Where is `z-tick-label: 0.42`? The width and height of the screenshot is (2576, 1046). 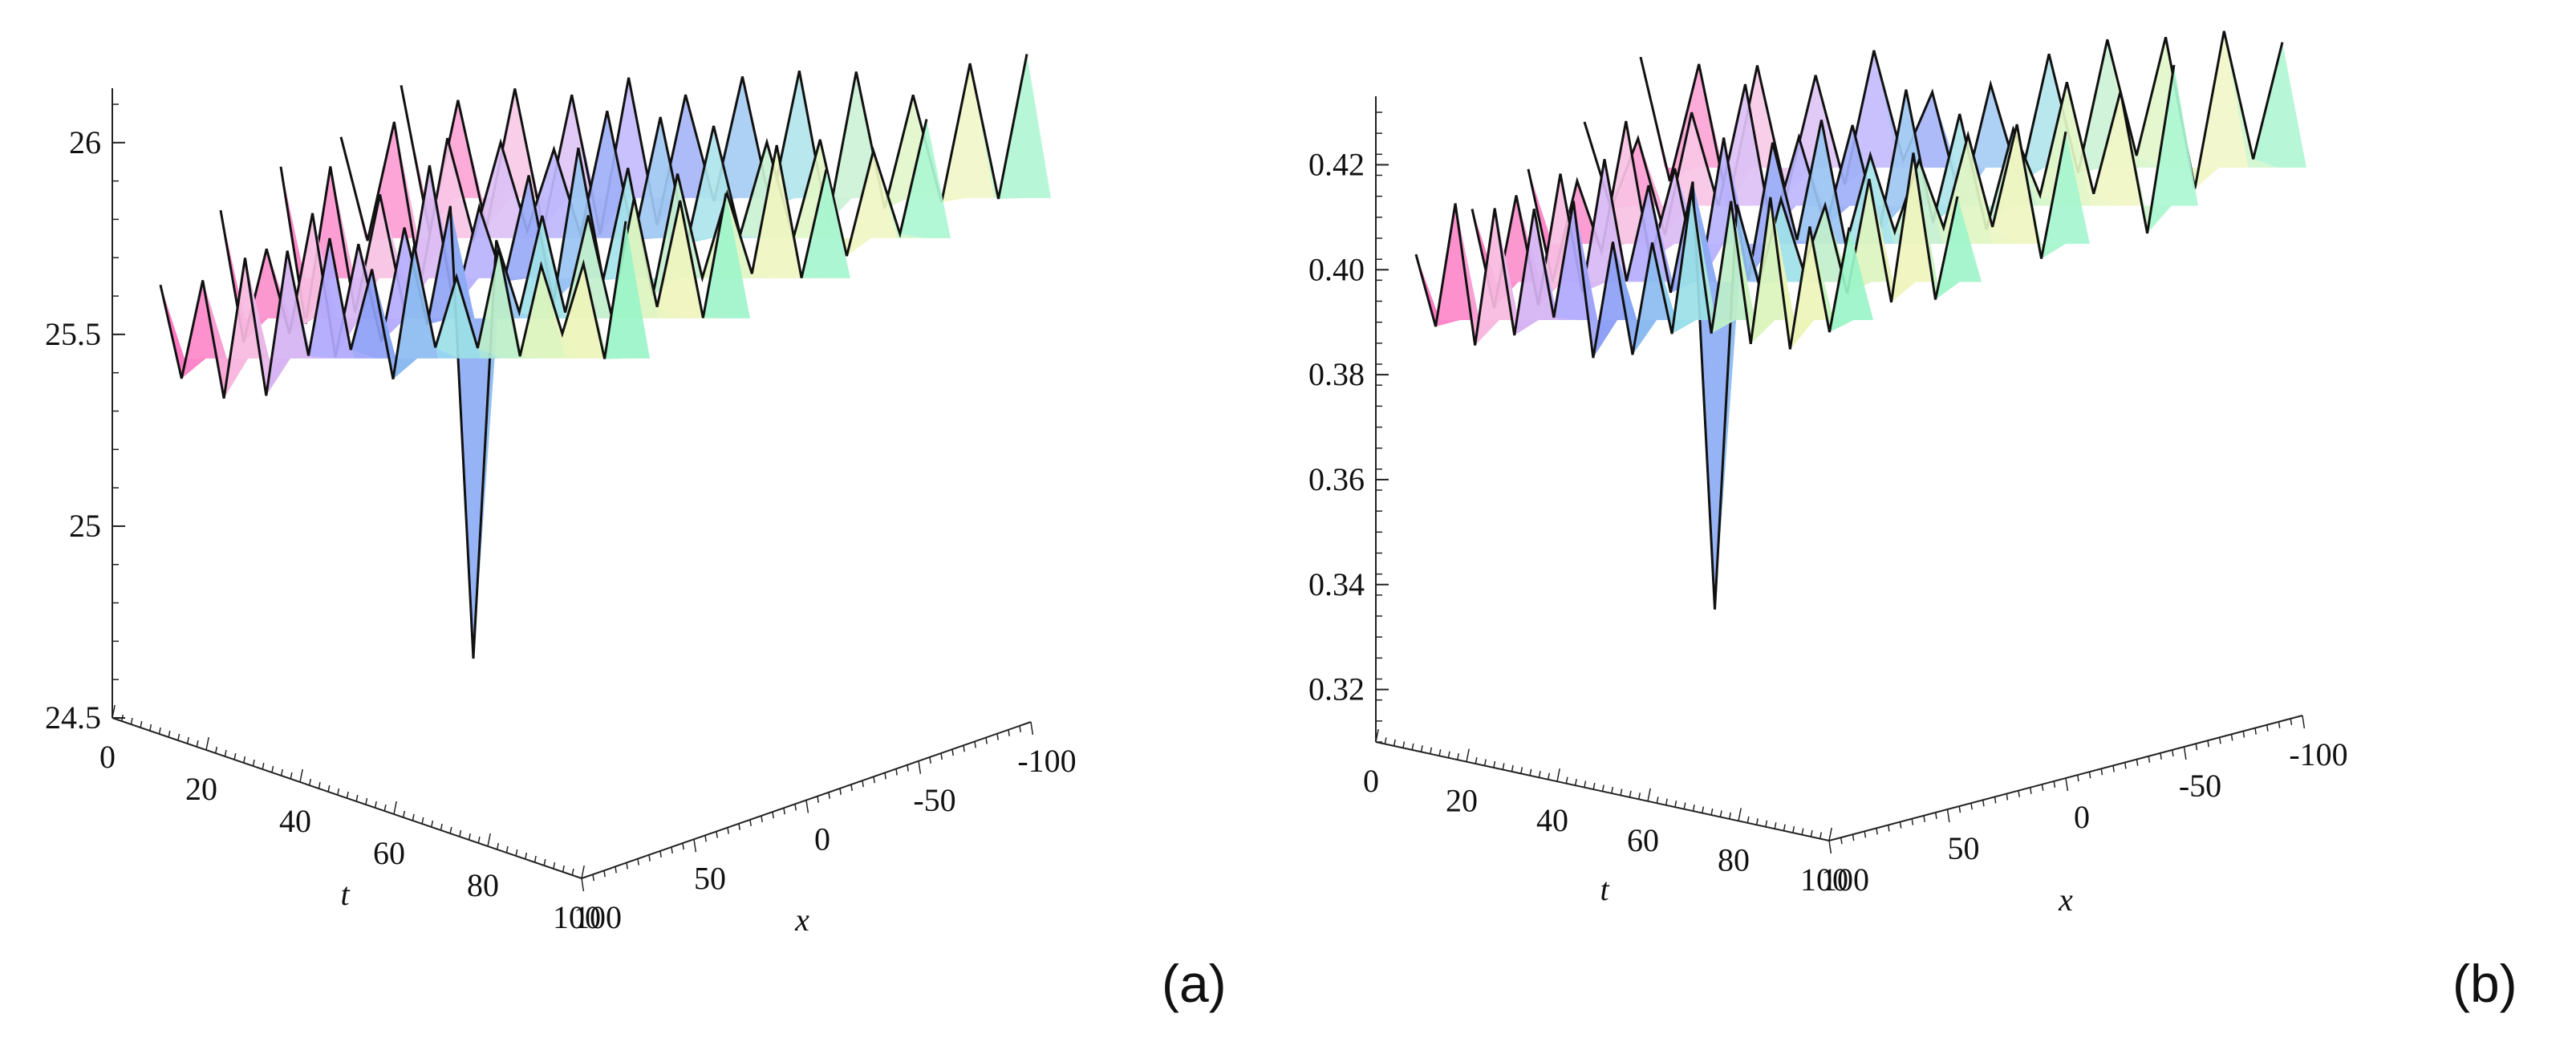 z-tick-label: 0.42 is located at coordinates (1336, 164).